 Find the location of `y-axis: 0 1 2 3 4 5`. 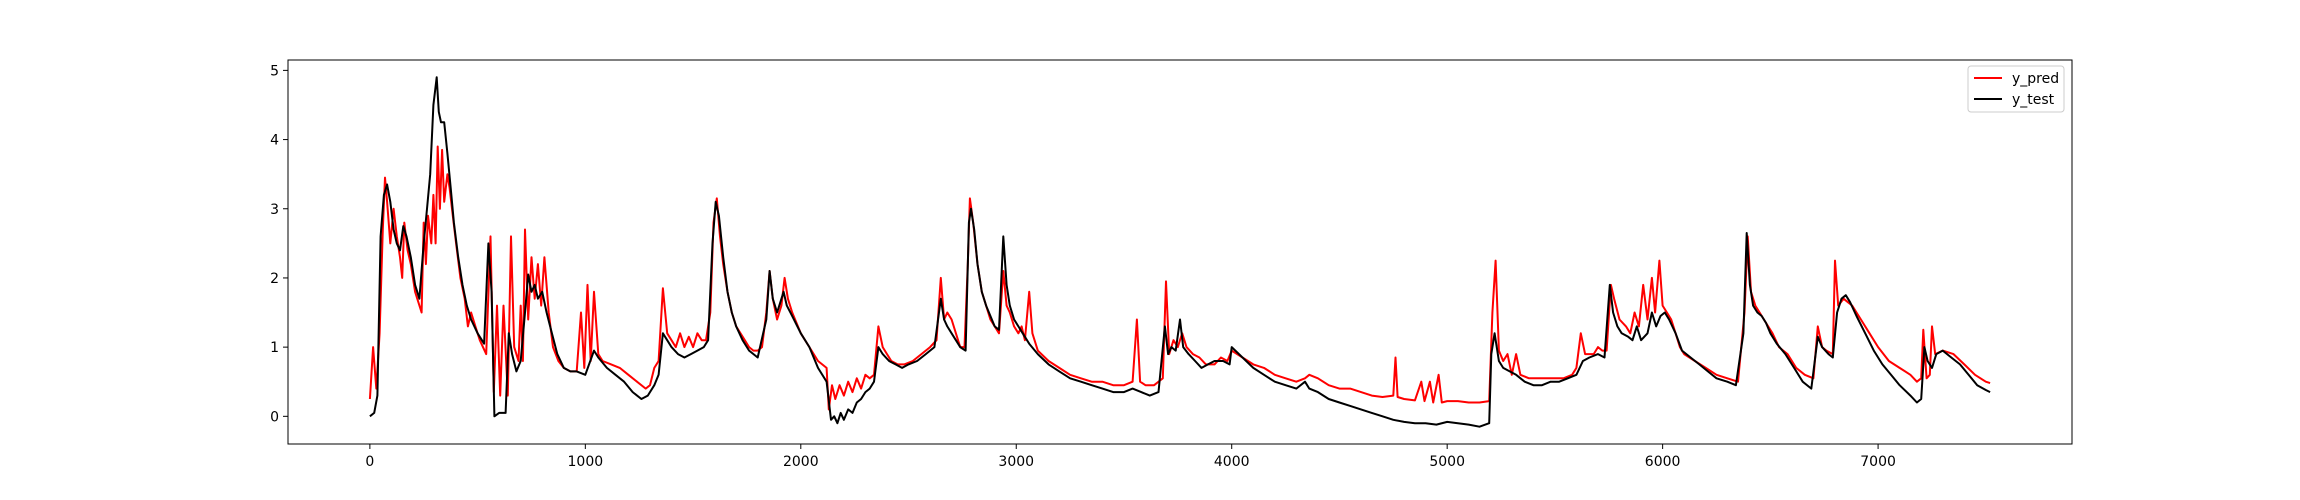

y-axis: 0 1 2 3 4 5 is located at coordinates (279, 244).